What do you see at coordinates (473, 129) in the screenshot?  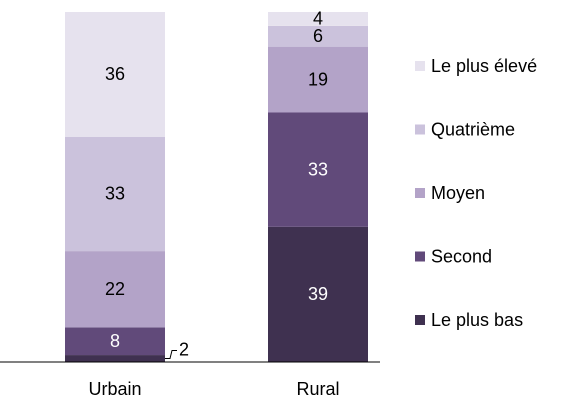 I see `legend-label: Quatrième` at bounding box center [473, 129].